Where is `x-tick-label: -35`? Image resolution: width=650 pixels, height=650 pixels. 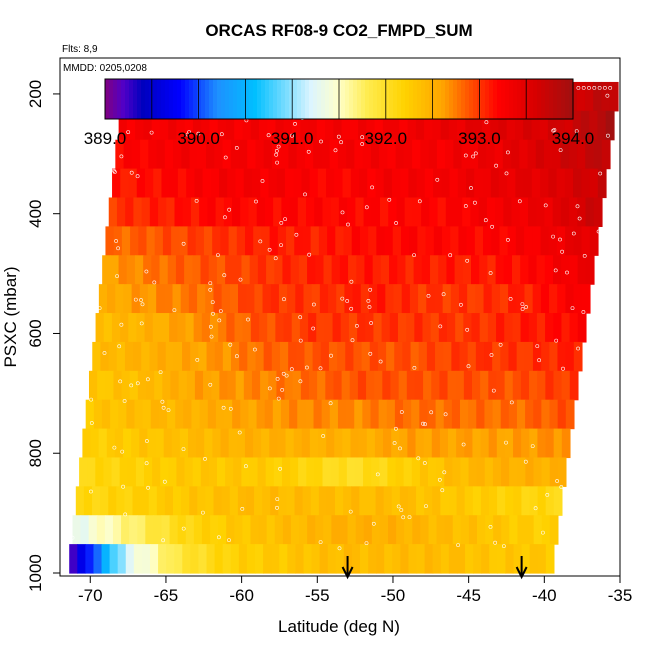 x-tick-label: -35 is located at coordinates (620, 595).